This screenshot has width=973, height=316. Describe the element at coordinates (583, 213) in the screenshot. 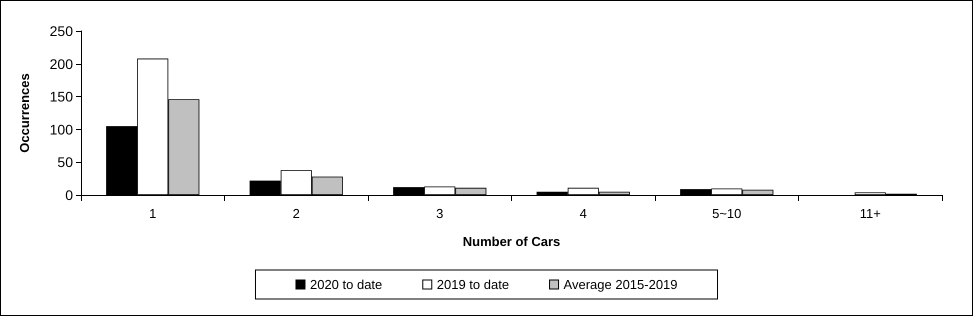

I see `x-tick-label: 4` at that location.